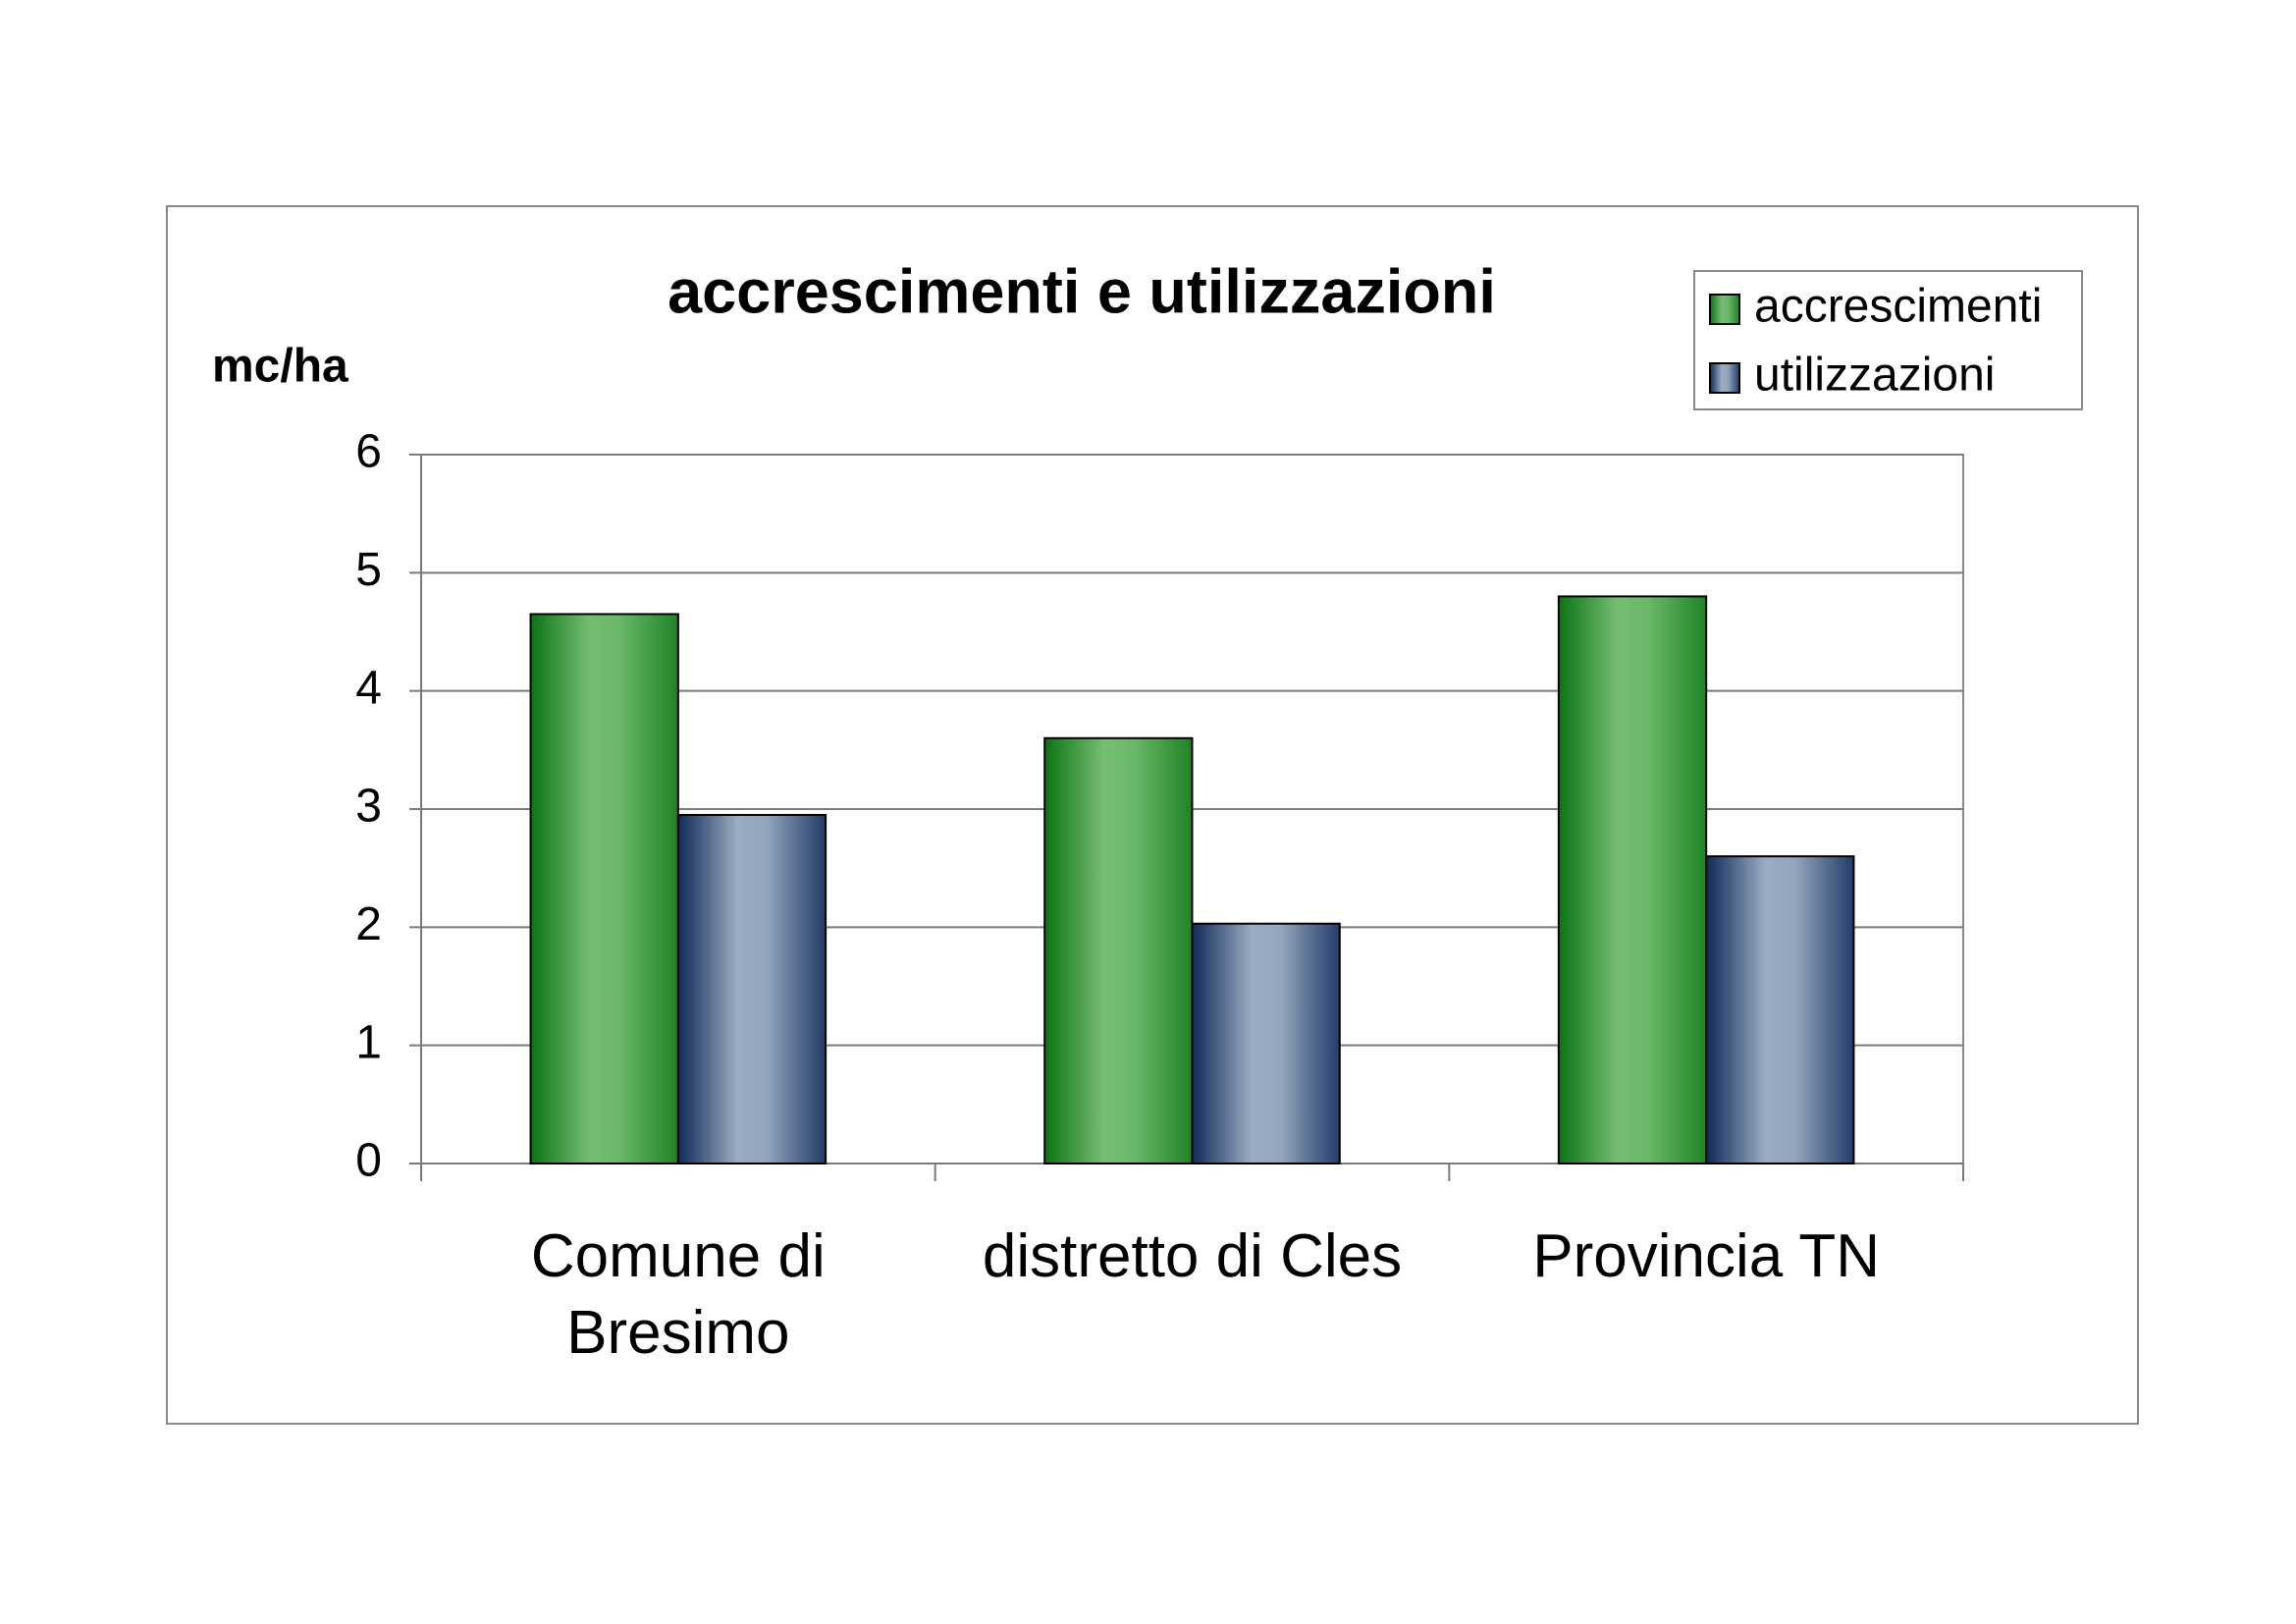 The height and width of the screenshot is (1624, 2296). What do you see at coordinates (368, 807) in the screenshot?
I see `y-tick-label: 3` at bounding box center [368, 807].